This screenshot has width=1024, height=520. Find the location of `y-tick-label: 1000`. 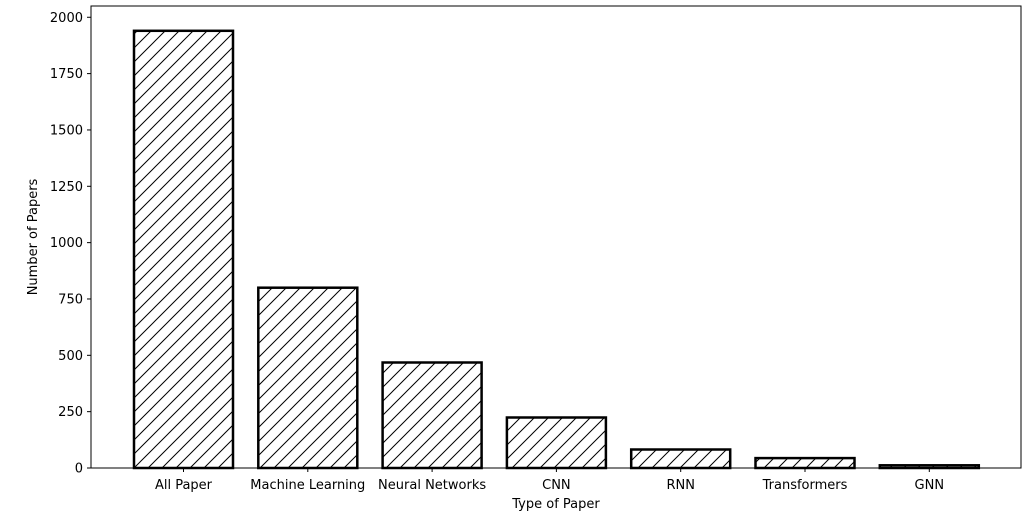

y-tick-label: 1000 is located at coordinates (66, 243).